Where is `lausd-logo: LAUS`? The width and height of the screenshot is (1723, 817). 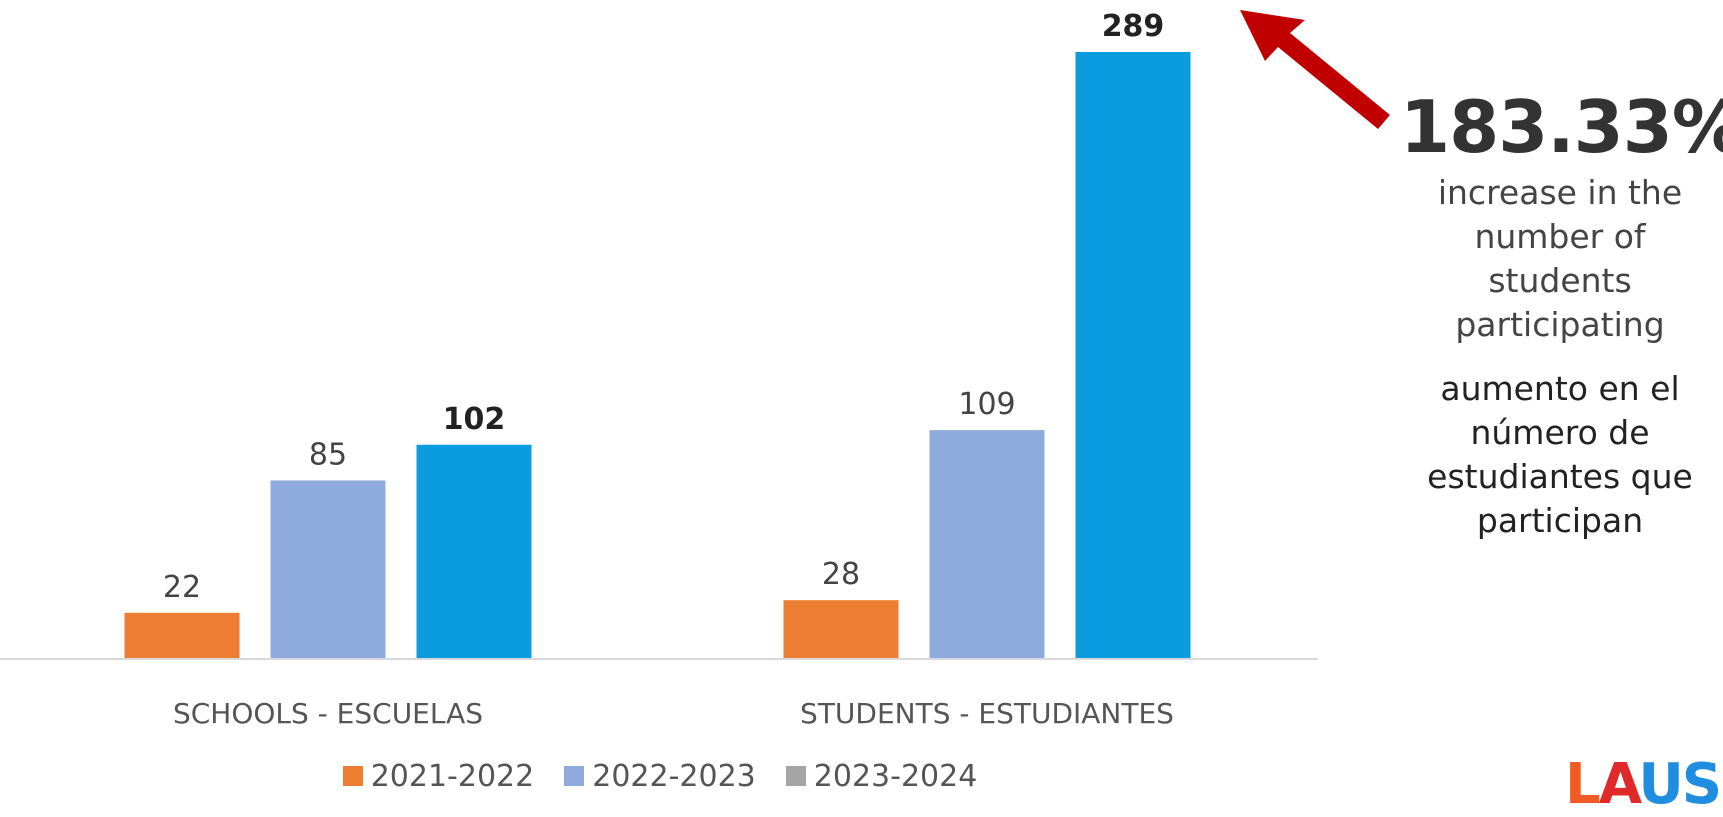
lausd-logo: LAUS is located at coordinates (1643, 784).